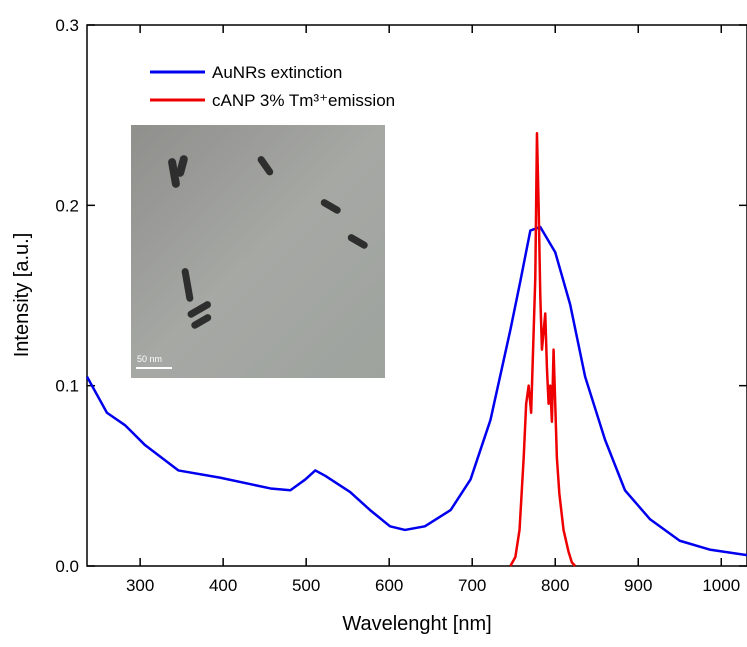 The image size is (747, 647). I want to click on series-line, so click(543, 349).